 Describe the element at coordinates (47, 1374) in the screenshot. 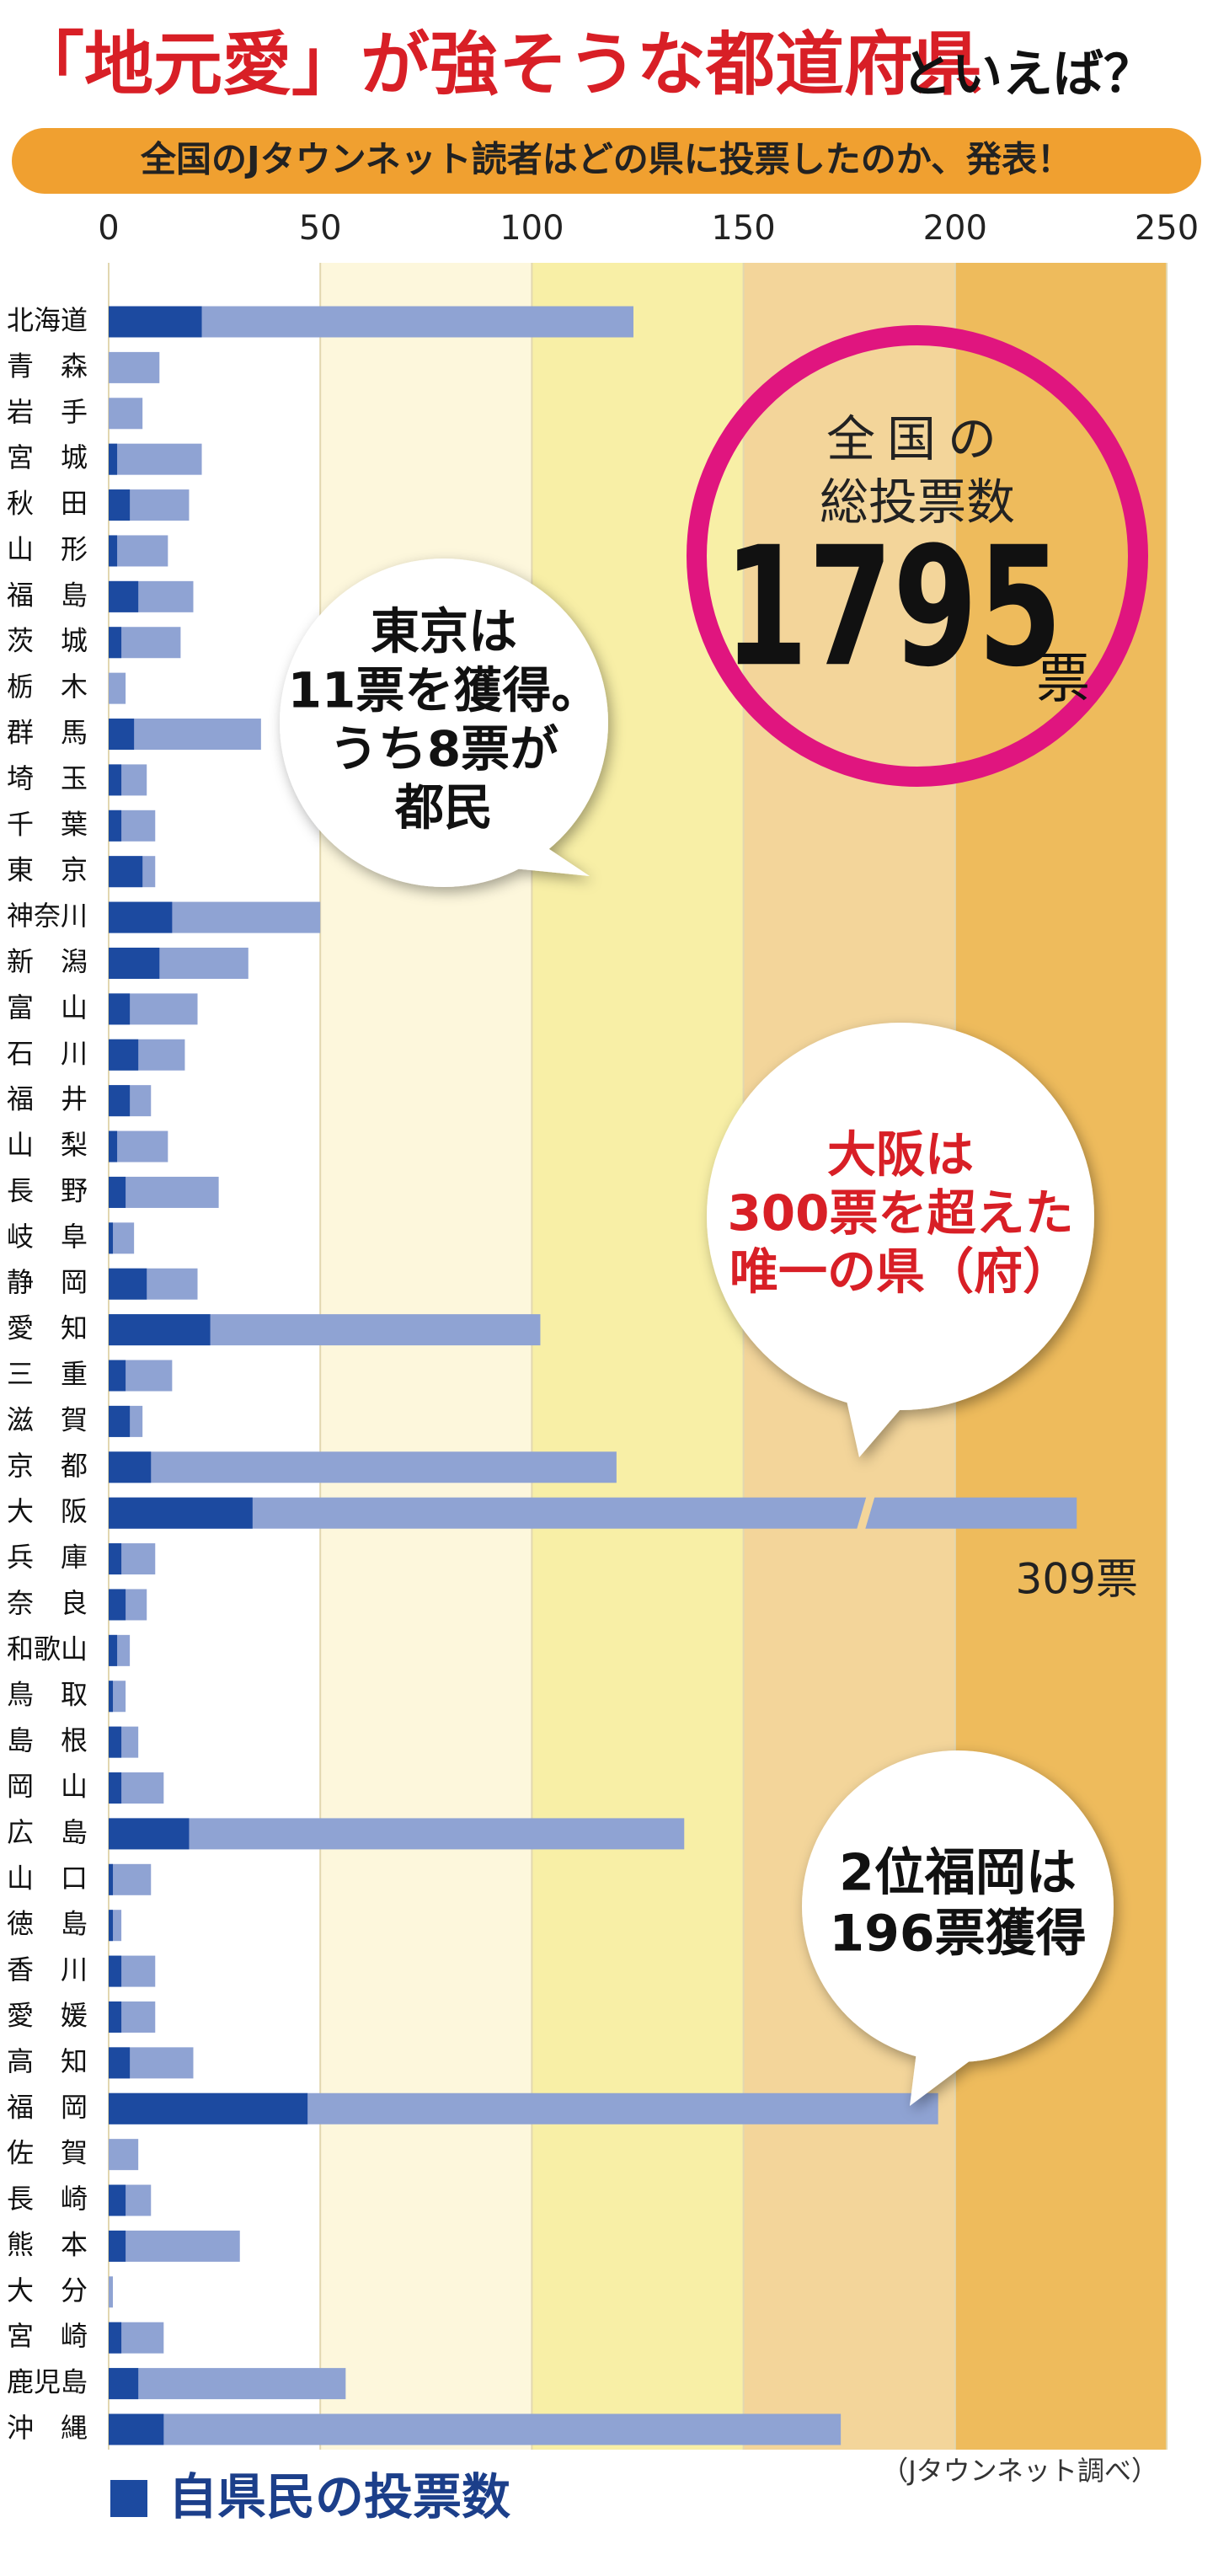

I see `y-tick-label: 三 重` at that location.